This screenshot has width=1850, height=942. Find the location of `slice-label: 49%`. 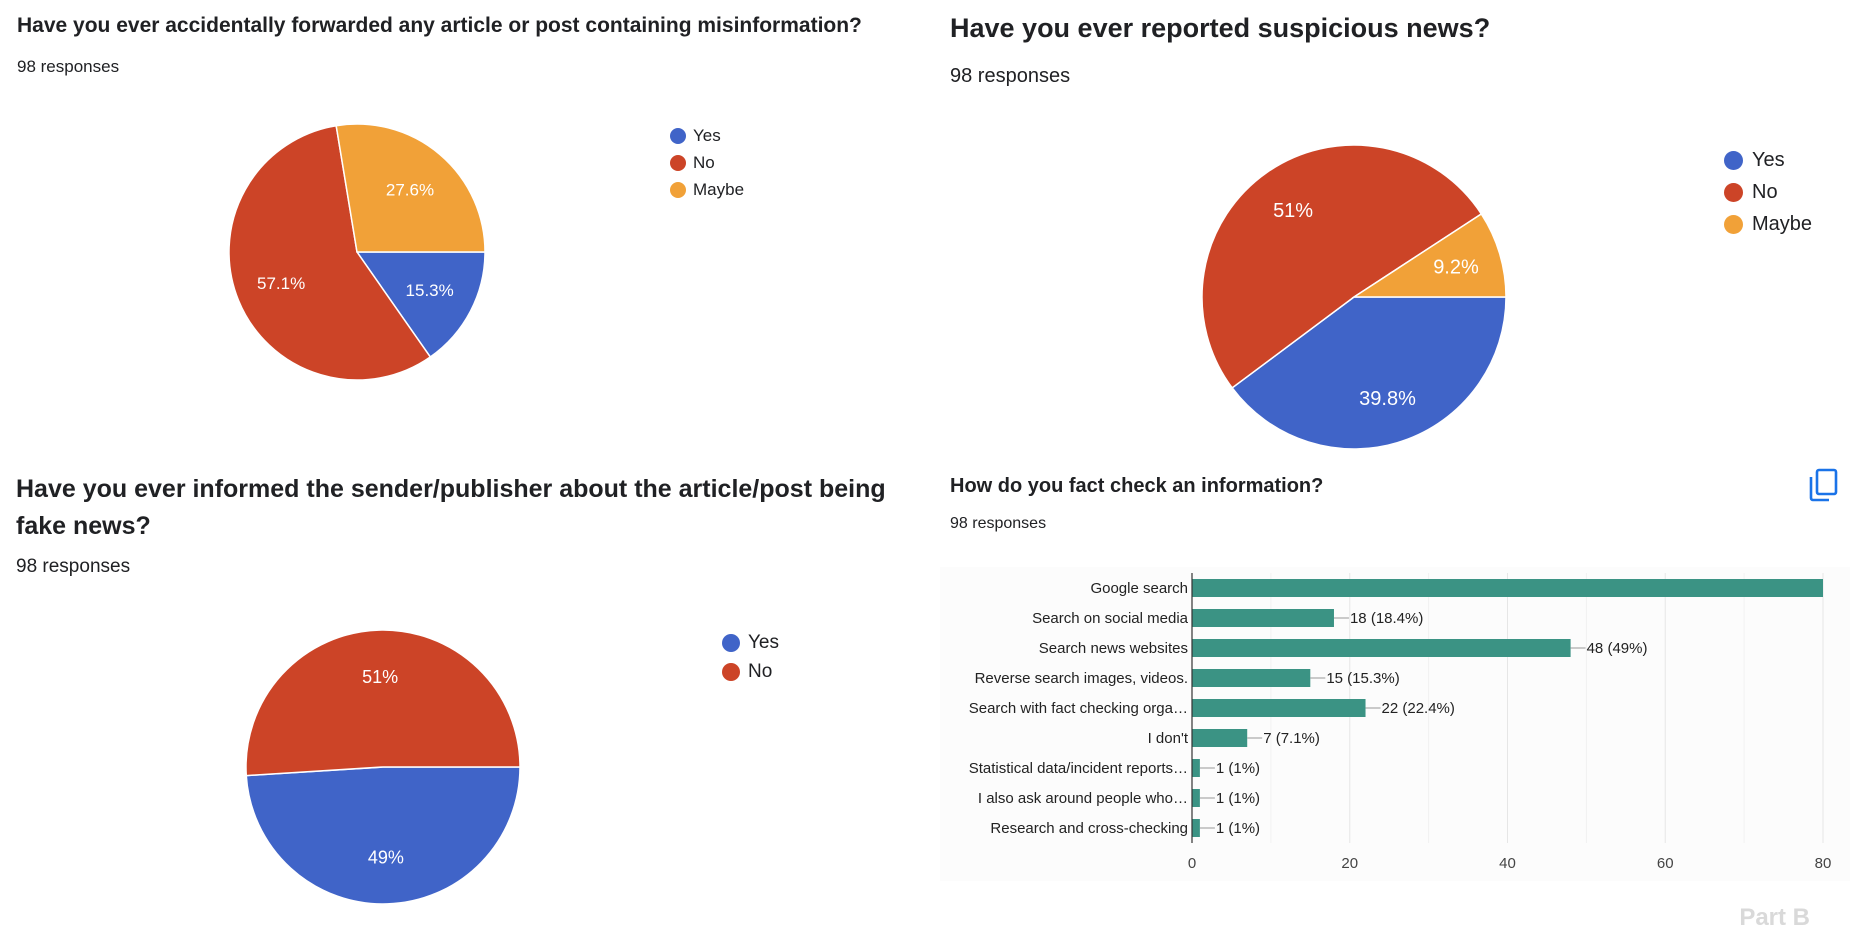

slice-label: 49% is located at coordinates (386, 858).